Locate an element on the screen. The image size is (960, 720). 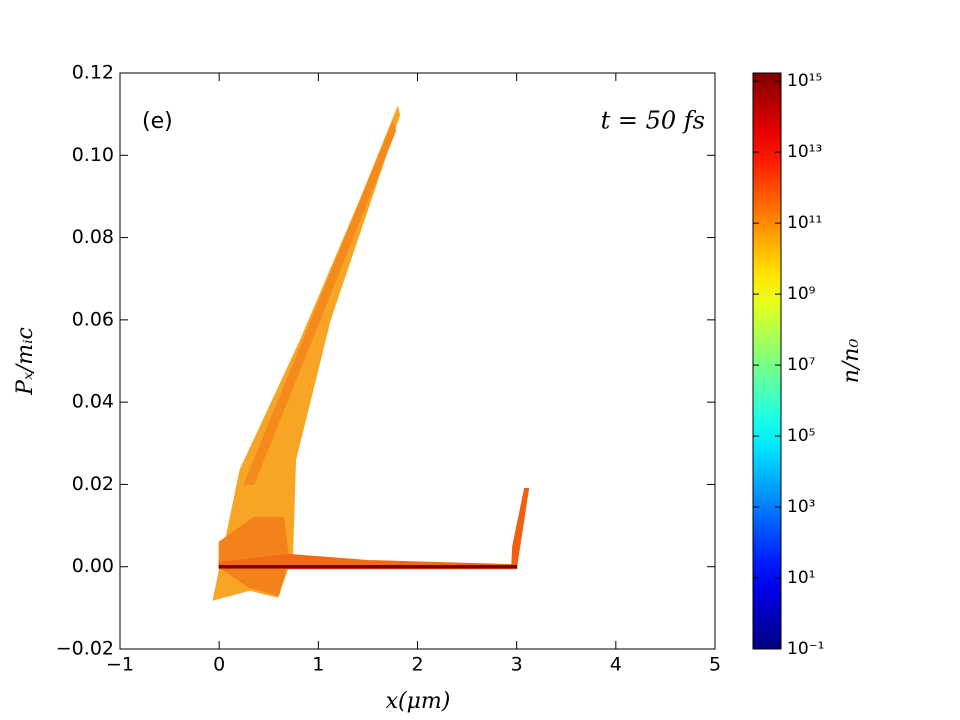
y-tick-label: 0.02 is located at coordinates (93, 484).